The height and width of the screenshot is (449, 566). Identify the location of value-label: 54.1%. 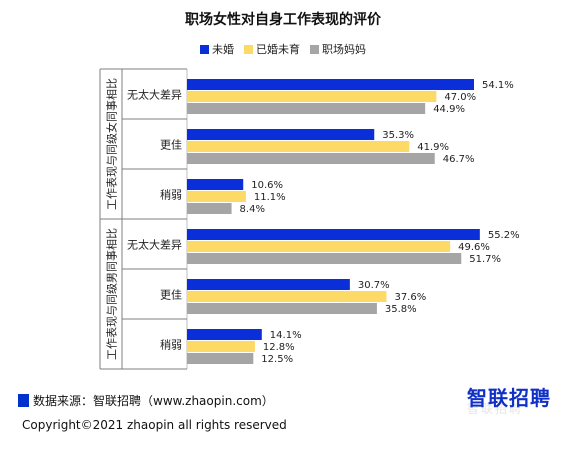
(498, 85).